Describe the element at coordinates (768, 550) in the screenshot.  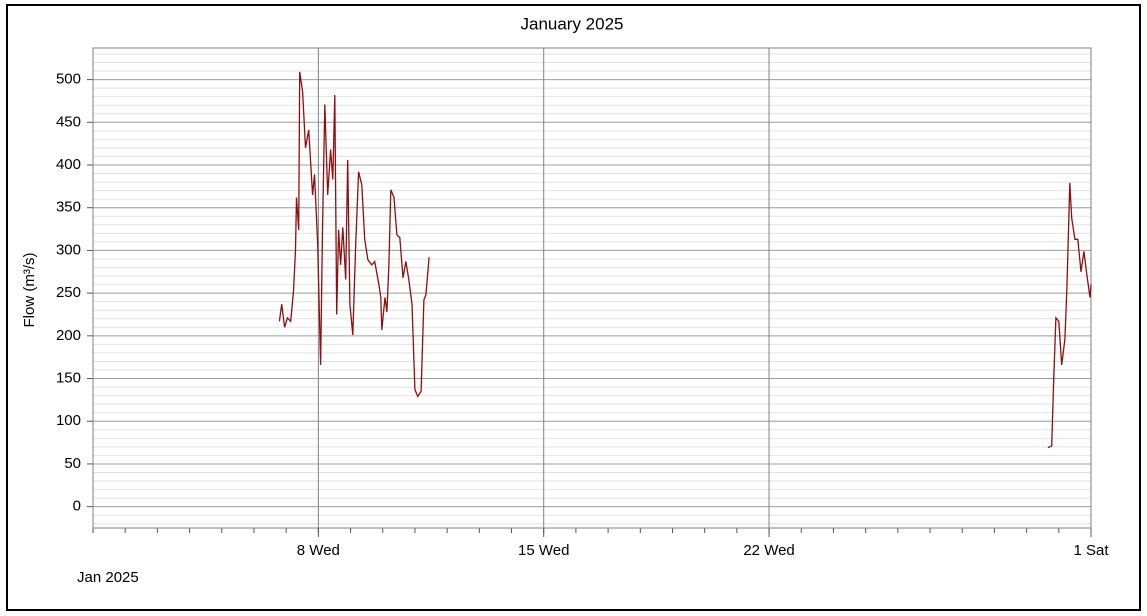
I see `x-tick-label: 22 Wed` at that location.